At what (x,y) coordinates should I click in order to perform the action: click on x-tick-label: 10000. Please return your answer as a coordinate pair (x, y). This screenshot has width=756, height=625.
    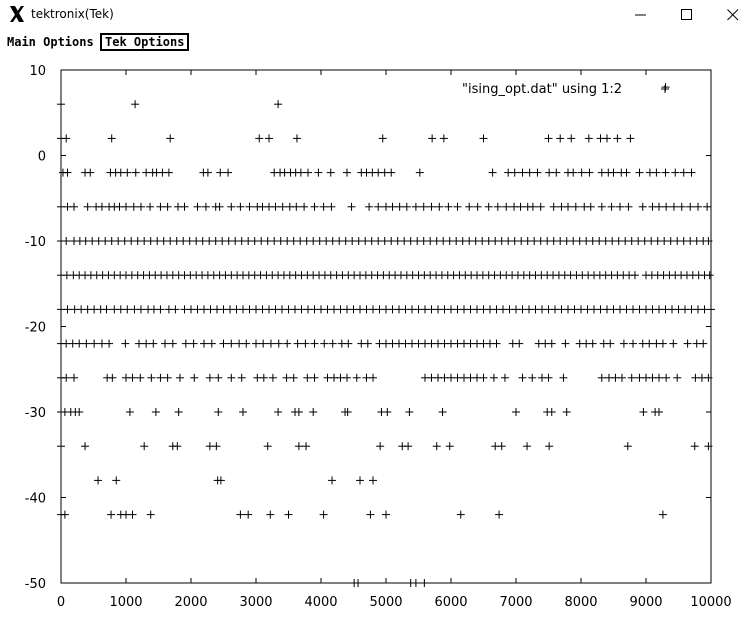
    Looking at the image, I should click on (710, 602).